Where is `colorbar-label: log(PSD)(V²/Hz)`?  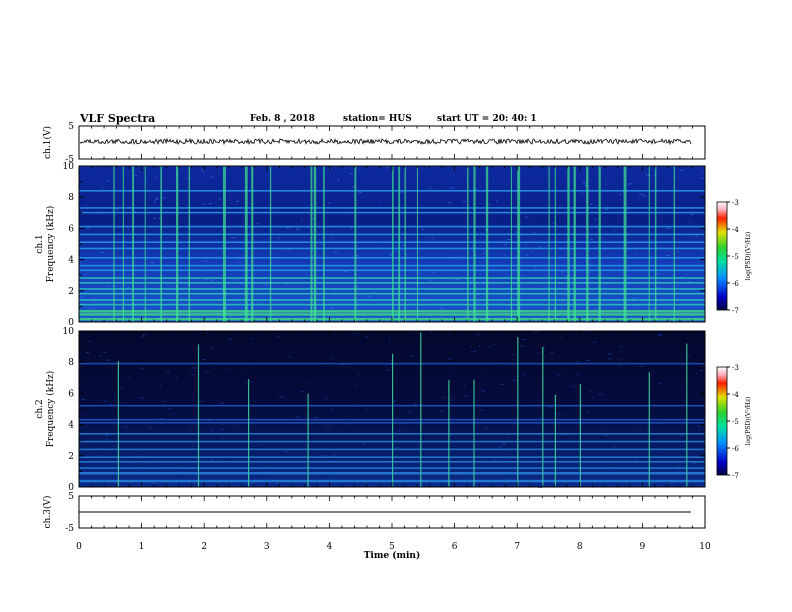 colorbar-label: log(PSD)(V²/Hz) is located at coordinates (748, 256).